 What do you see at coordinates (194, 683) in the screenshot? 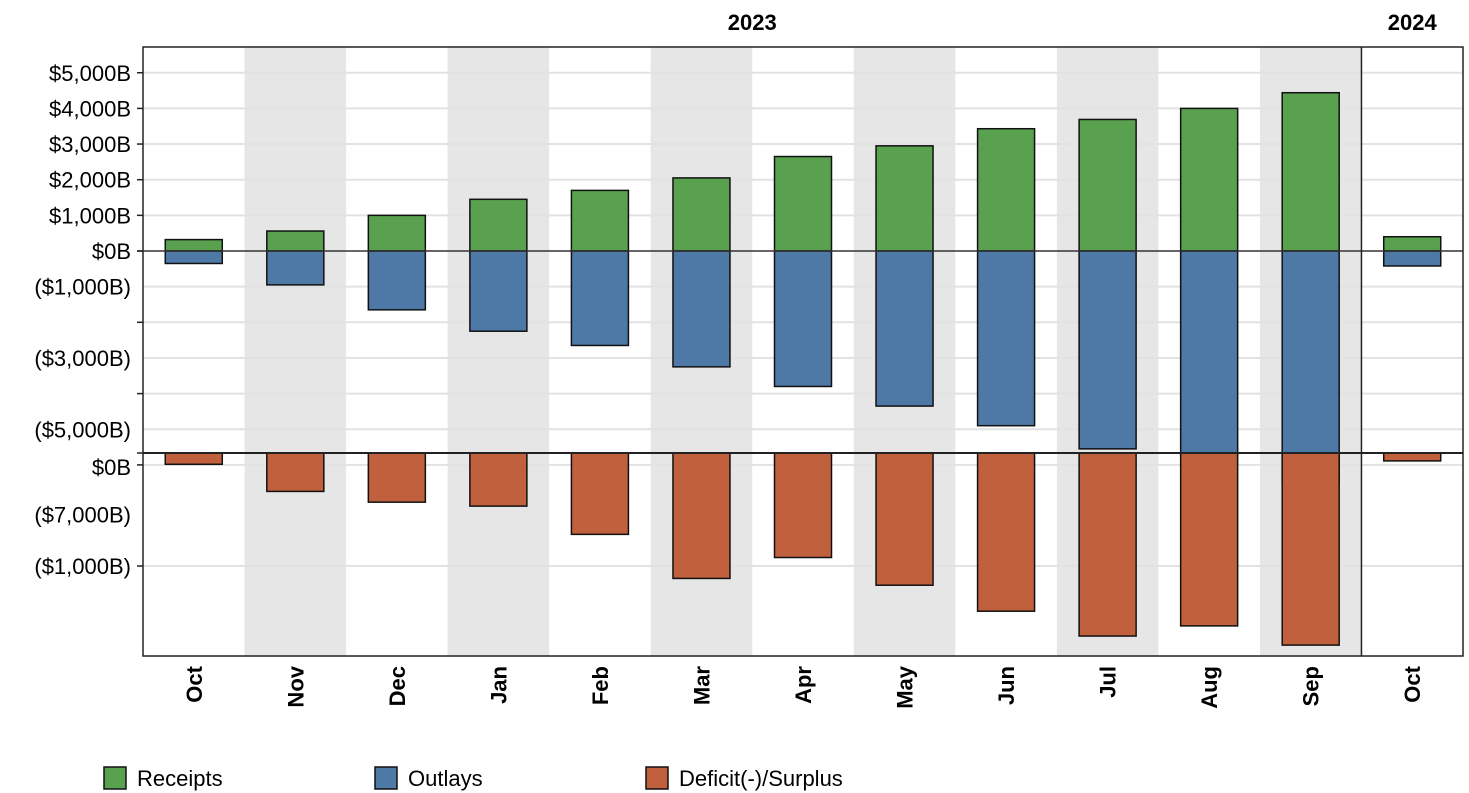
I see `x-tick-label-0: Oct` at bounding box center [194, 683].